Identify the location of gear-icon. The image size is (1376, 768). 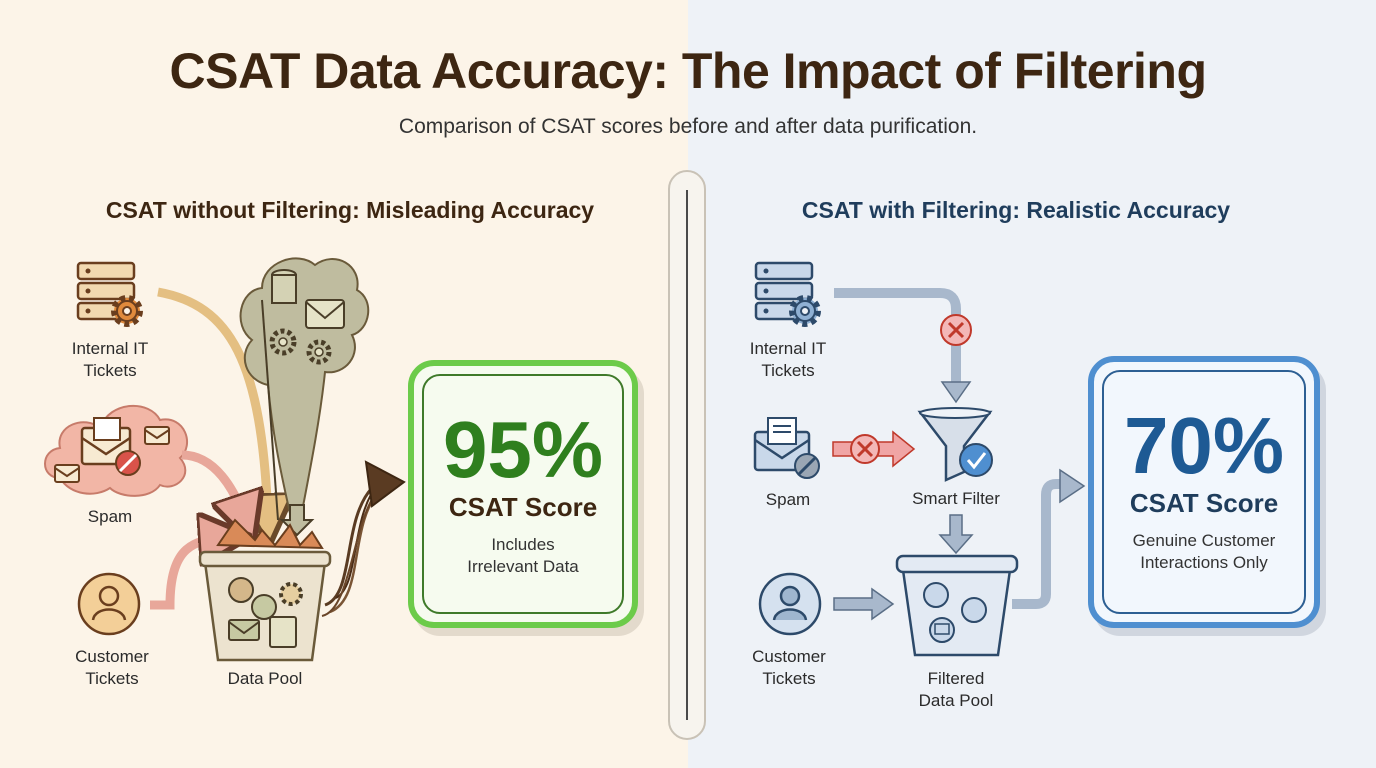
(127, 311).